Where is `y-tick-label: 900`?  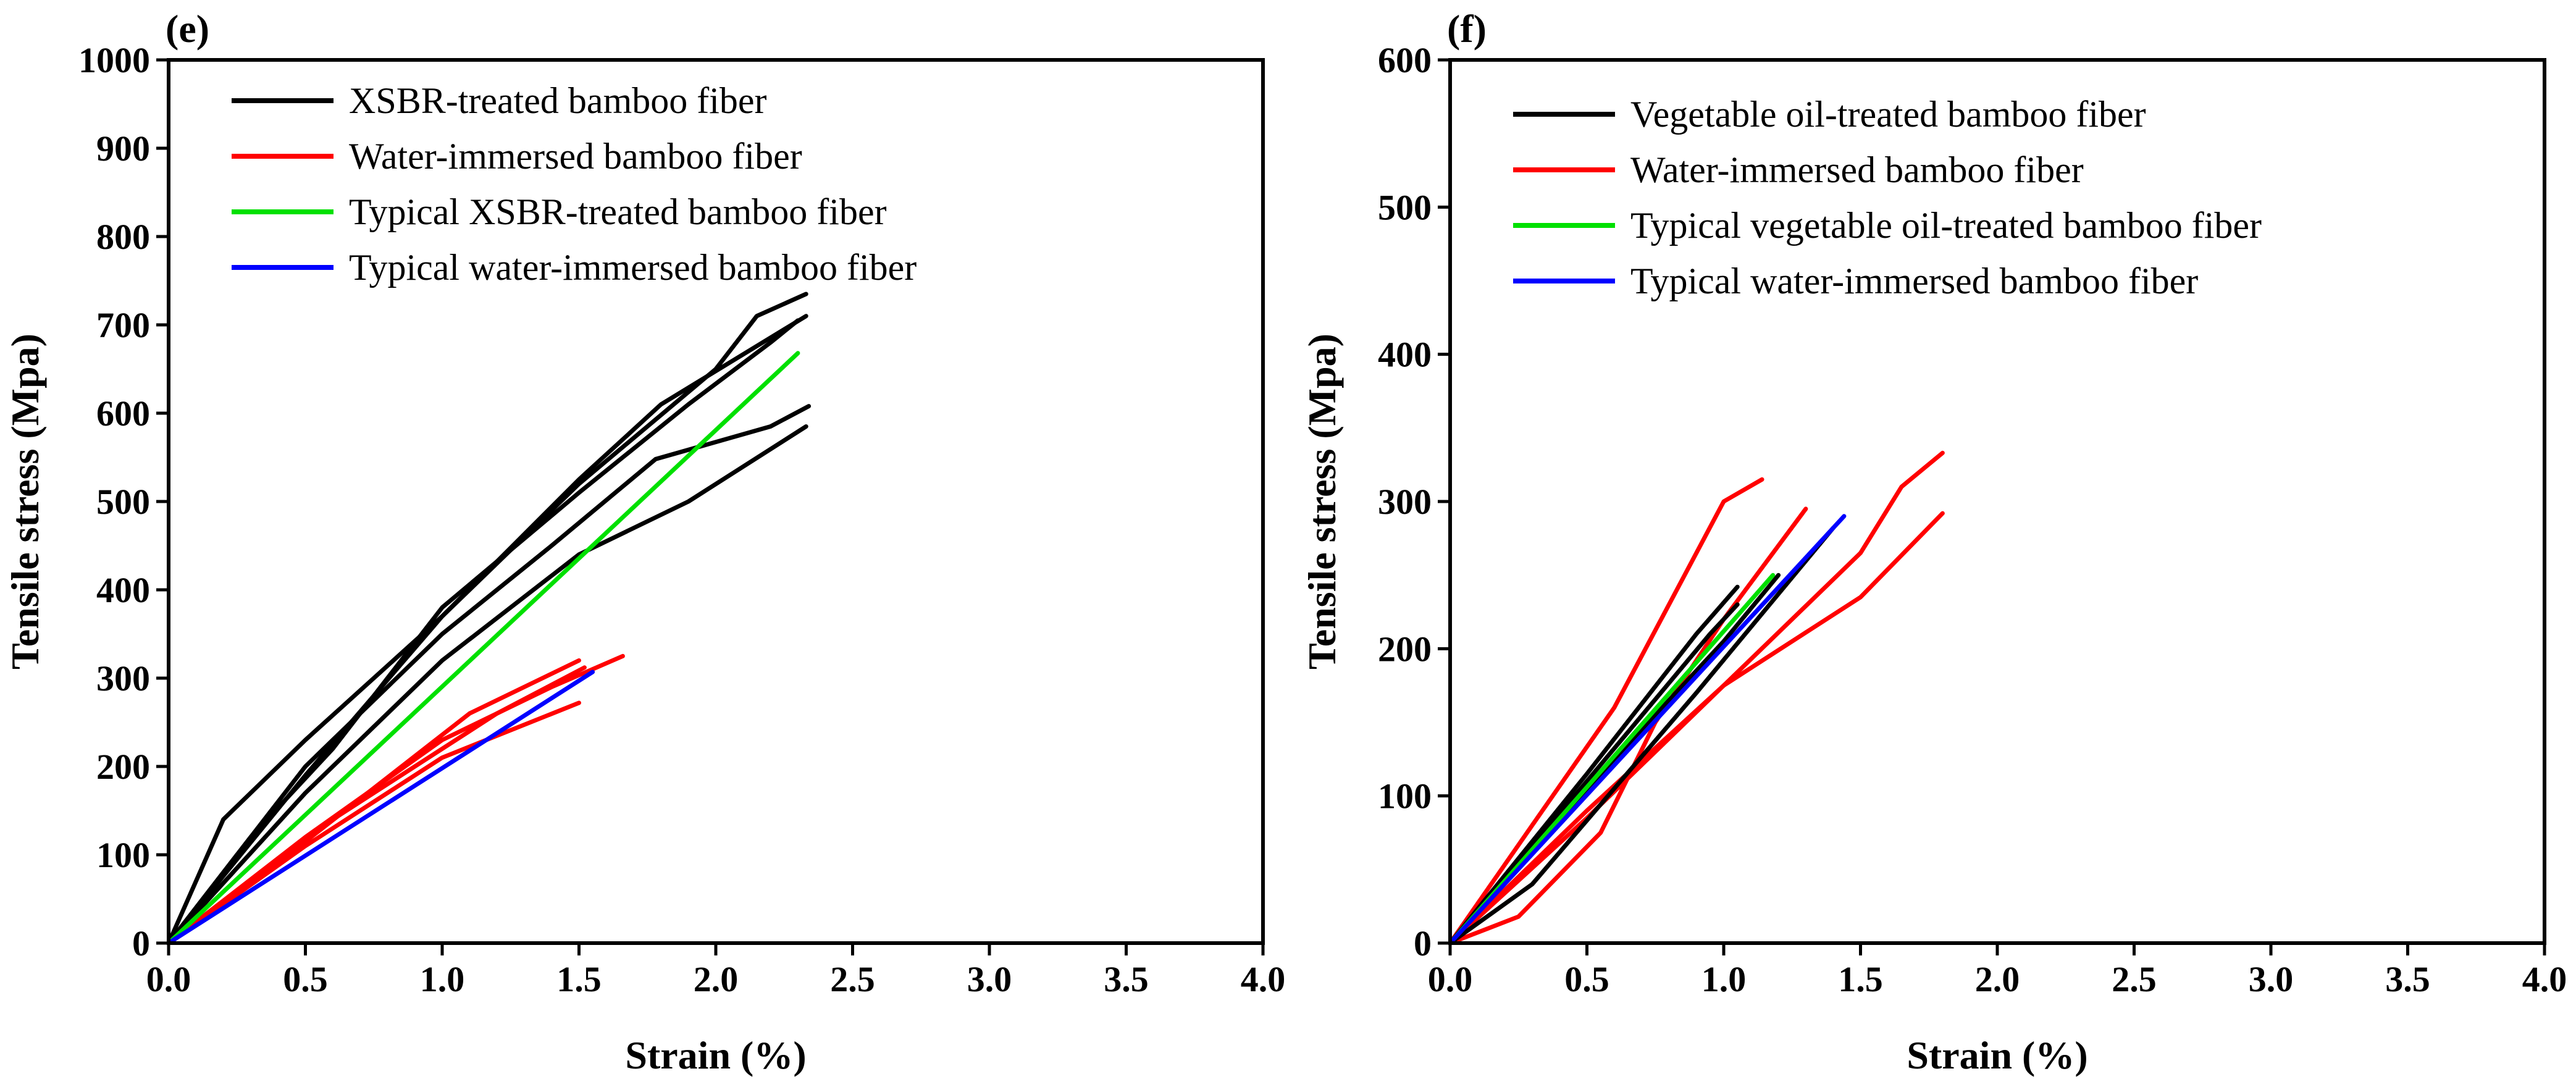
y-tick-label: 900 is located at coordinates (123, 148).